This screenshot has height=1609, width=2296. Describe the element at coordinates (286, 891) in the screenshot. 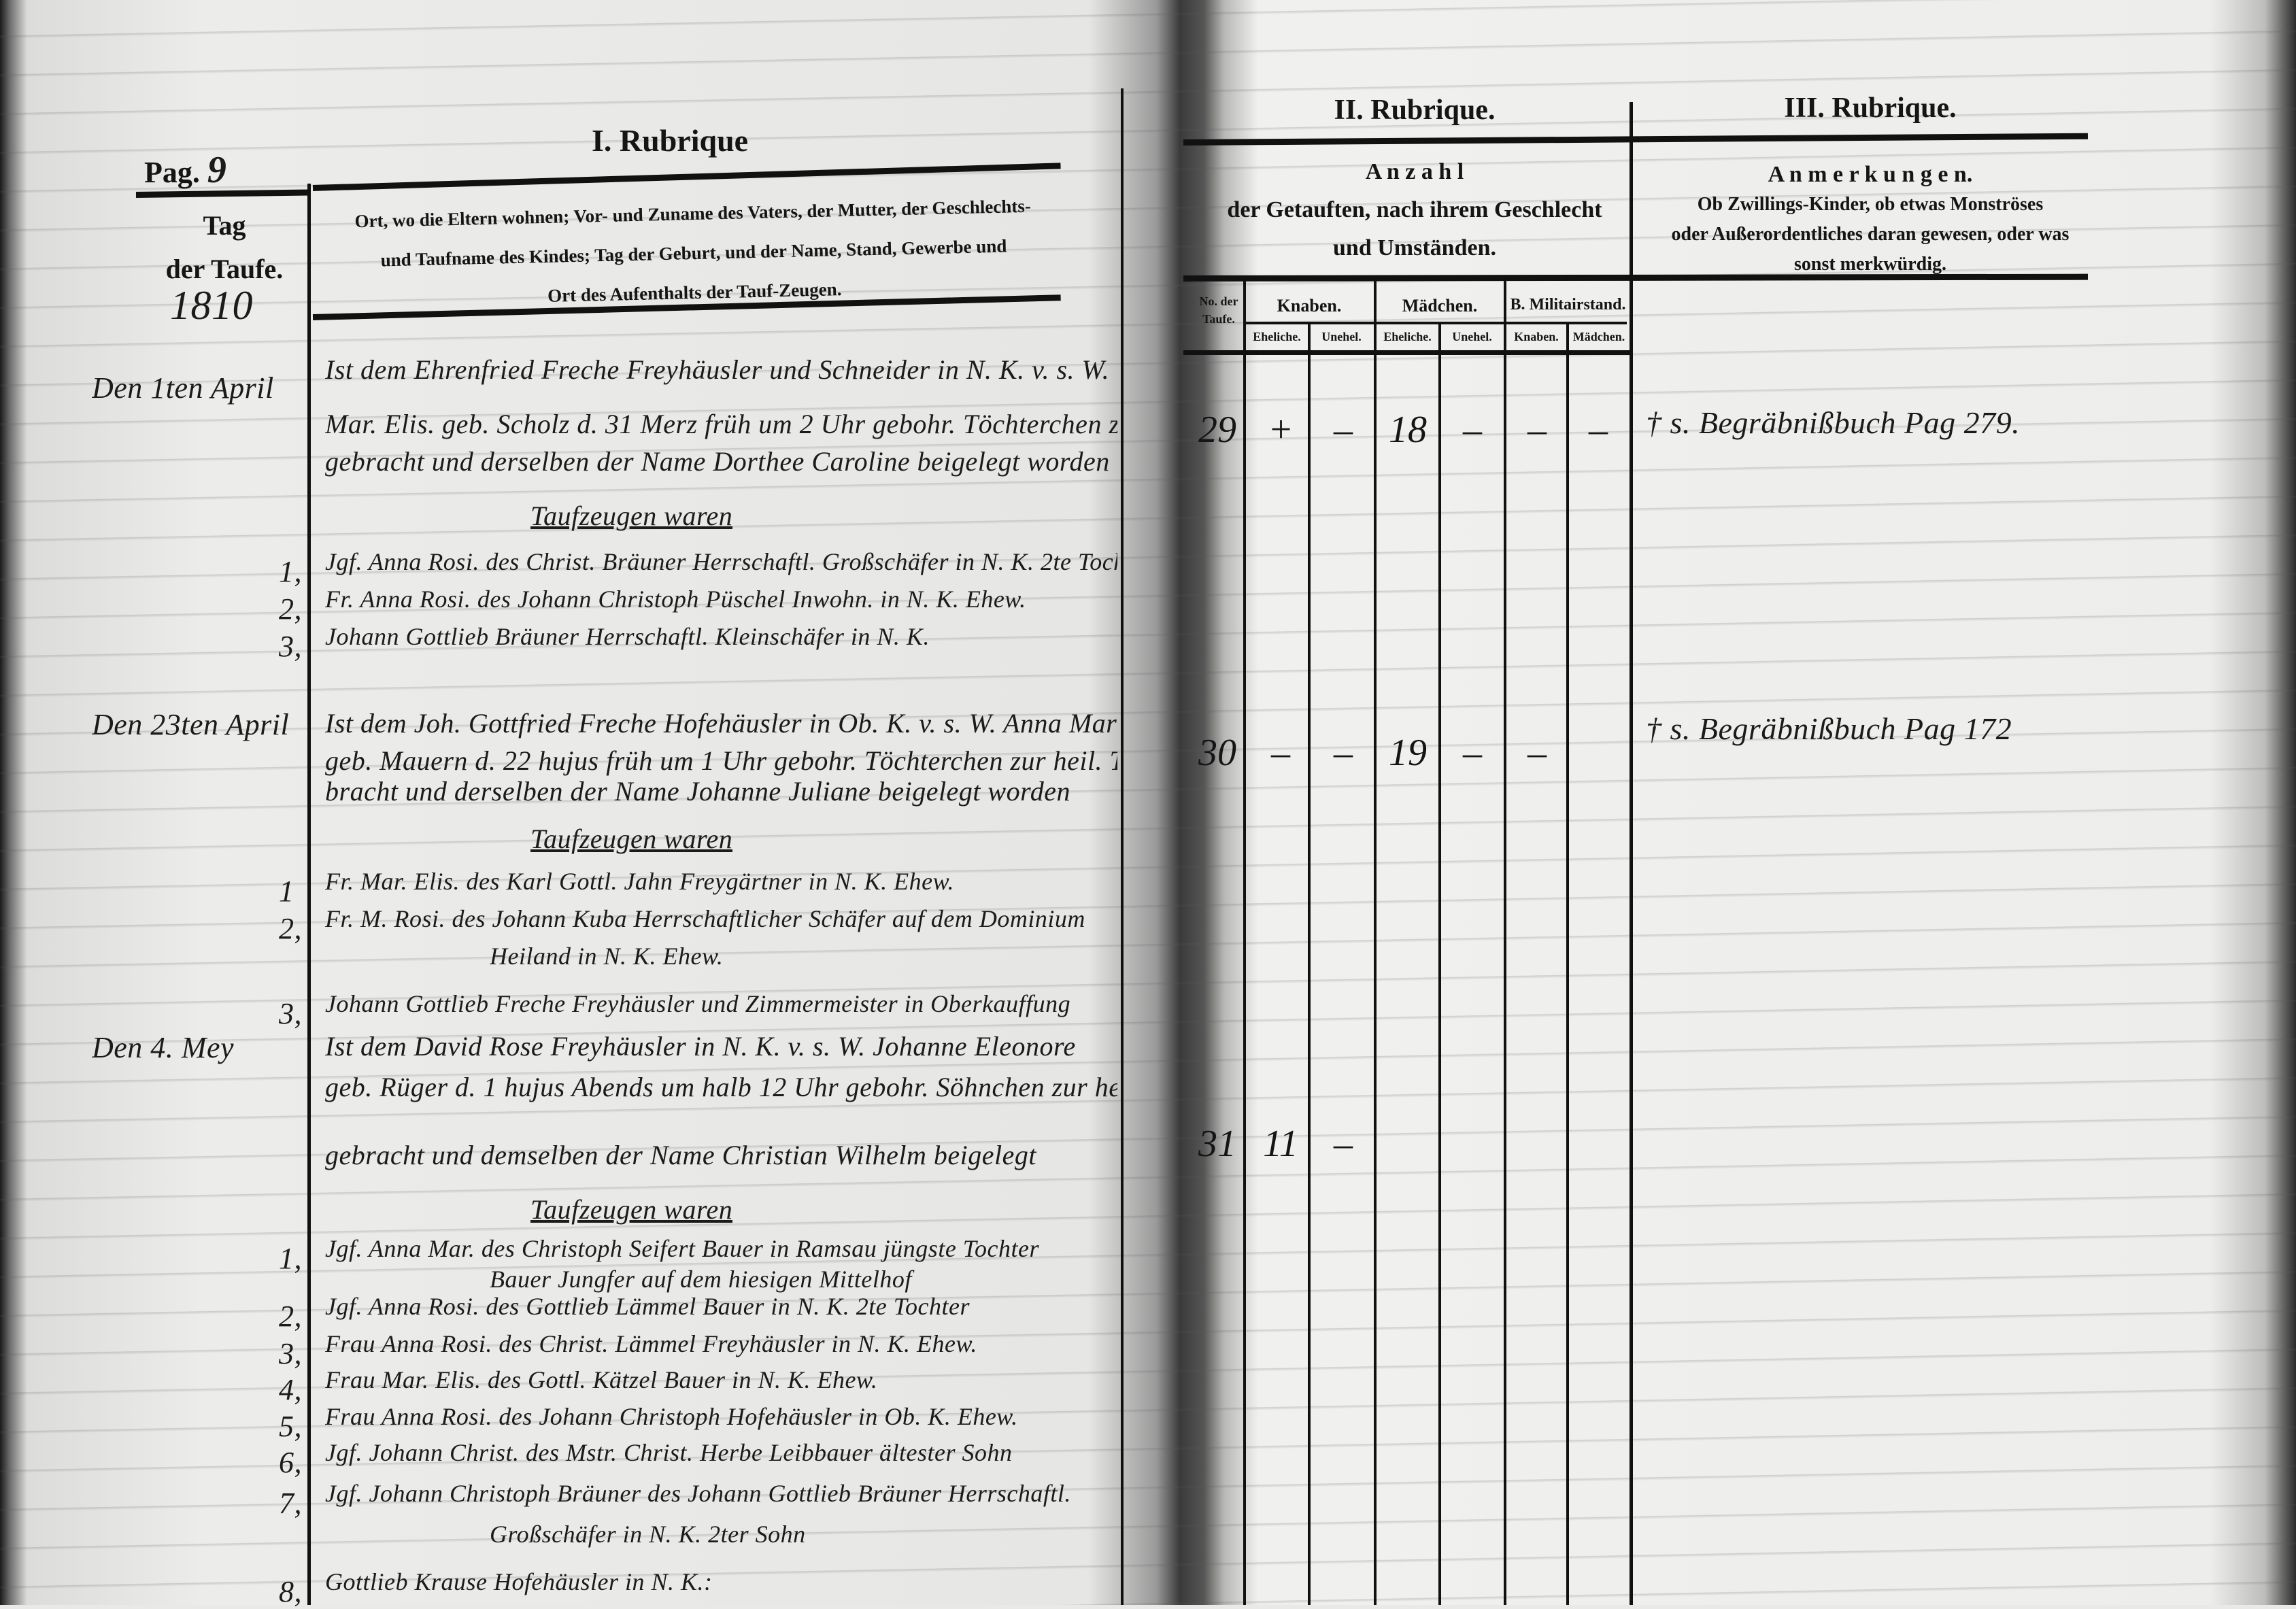

I see `witness-number: 1` at that location.